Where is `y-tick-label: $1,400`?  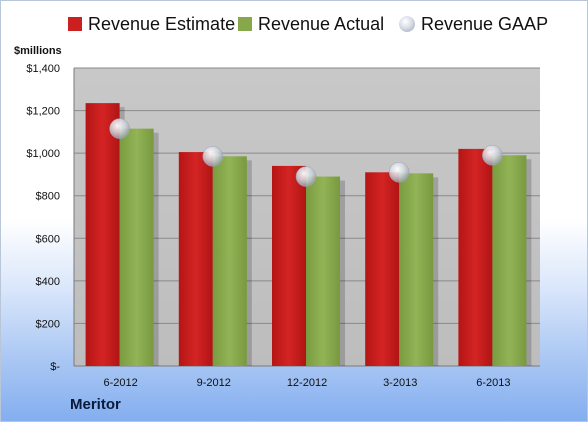 y-tick-label: $1,400 is located at coordinates (43, 69).